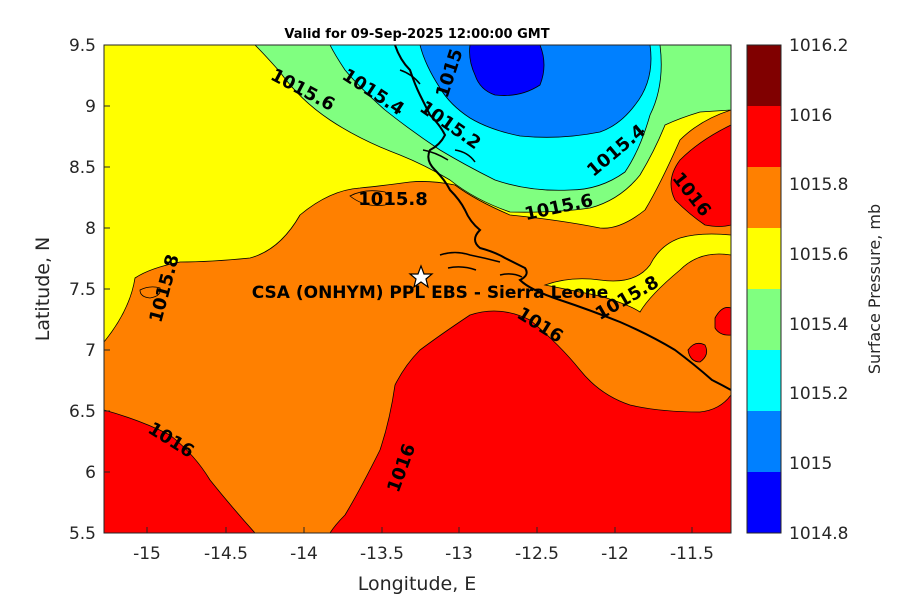 The height and width of the screenshot is (600, 900). What do you see at coordinates (392, 199) in the screenshot?
I see `contour-label: 1015.8` at bounding box center [392, 199].